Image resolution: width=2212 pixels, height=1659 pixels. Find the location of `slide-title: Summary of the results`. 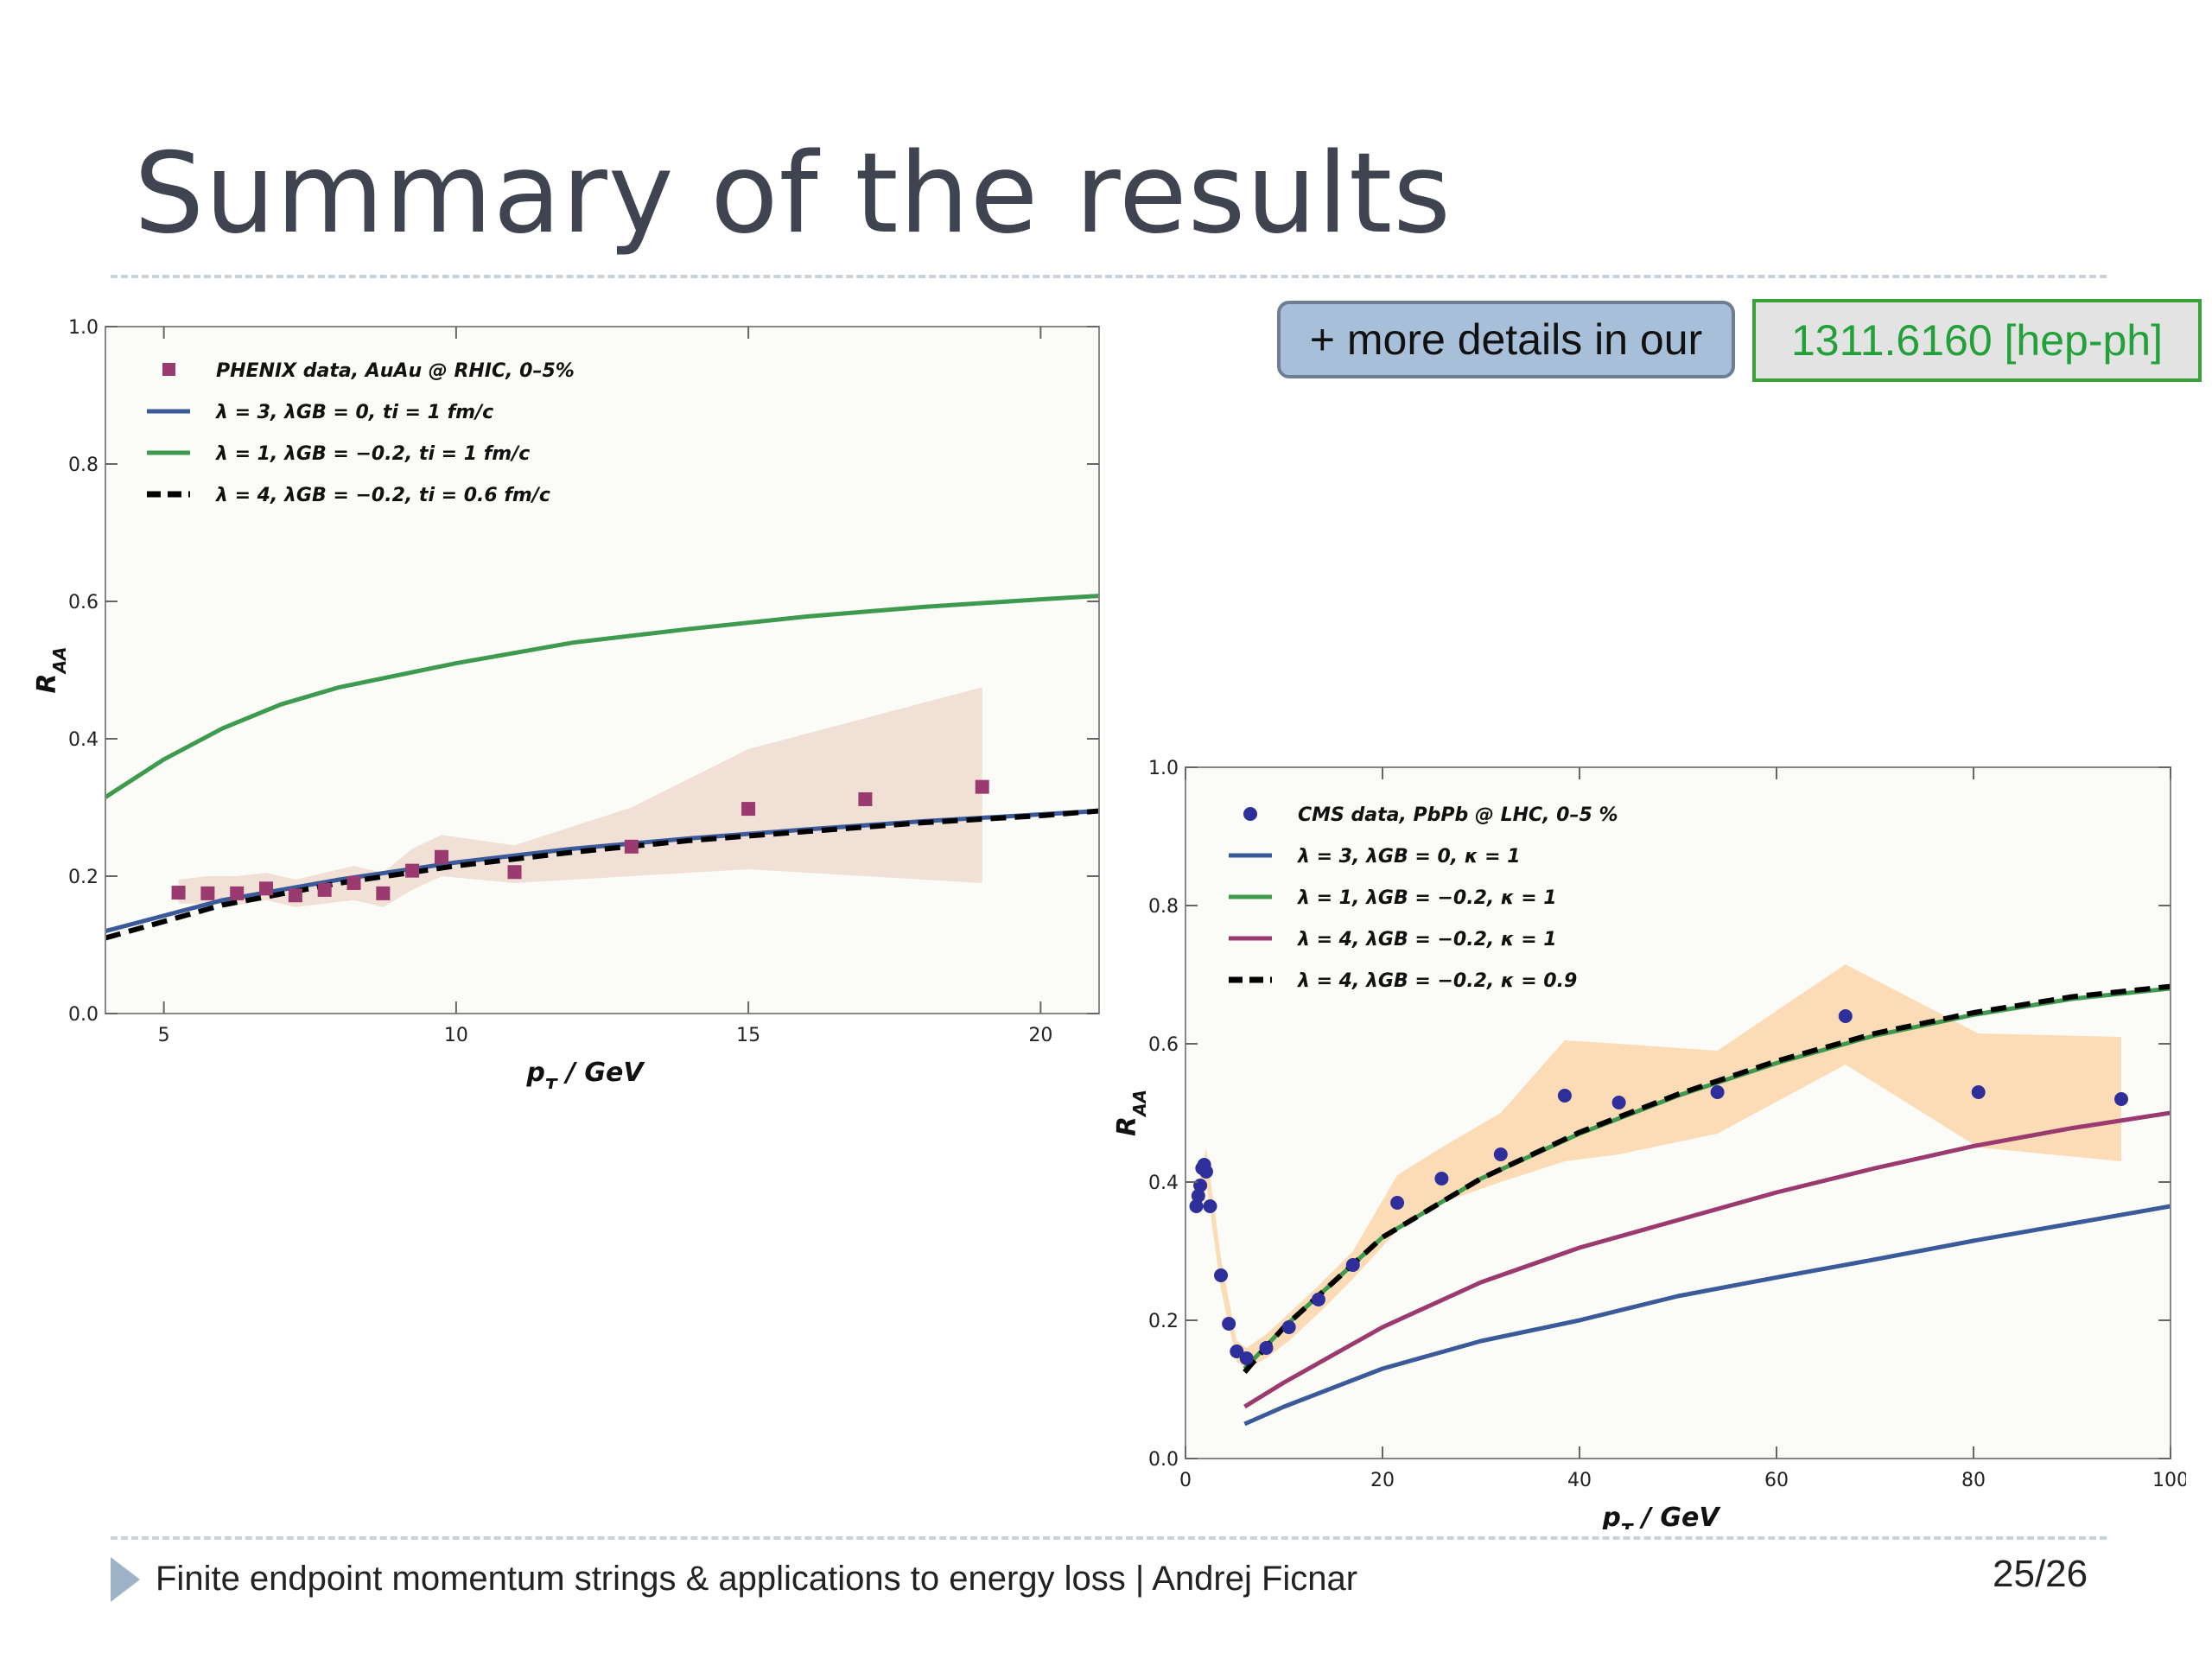

slide-title: Summary of the results is located at coordinates (793, 194).